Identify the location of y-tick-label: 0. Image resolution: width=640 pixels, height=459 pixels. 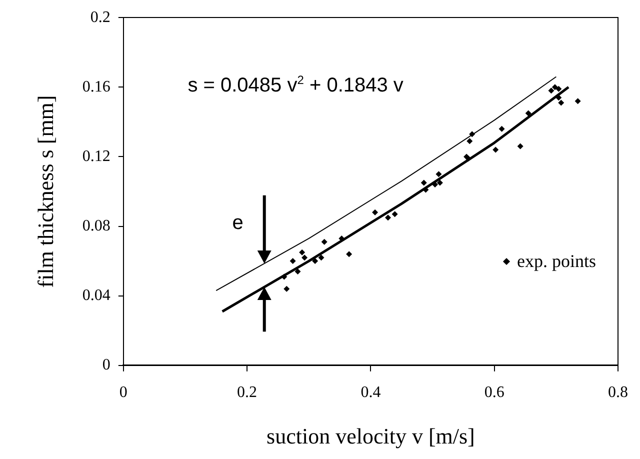
(106, 365).